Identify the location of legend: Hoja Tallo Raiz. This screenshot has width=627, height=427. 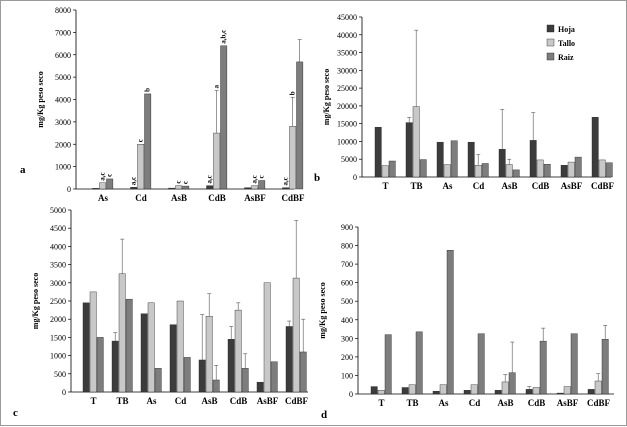
(560, 43).